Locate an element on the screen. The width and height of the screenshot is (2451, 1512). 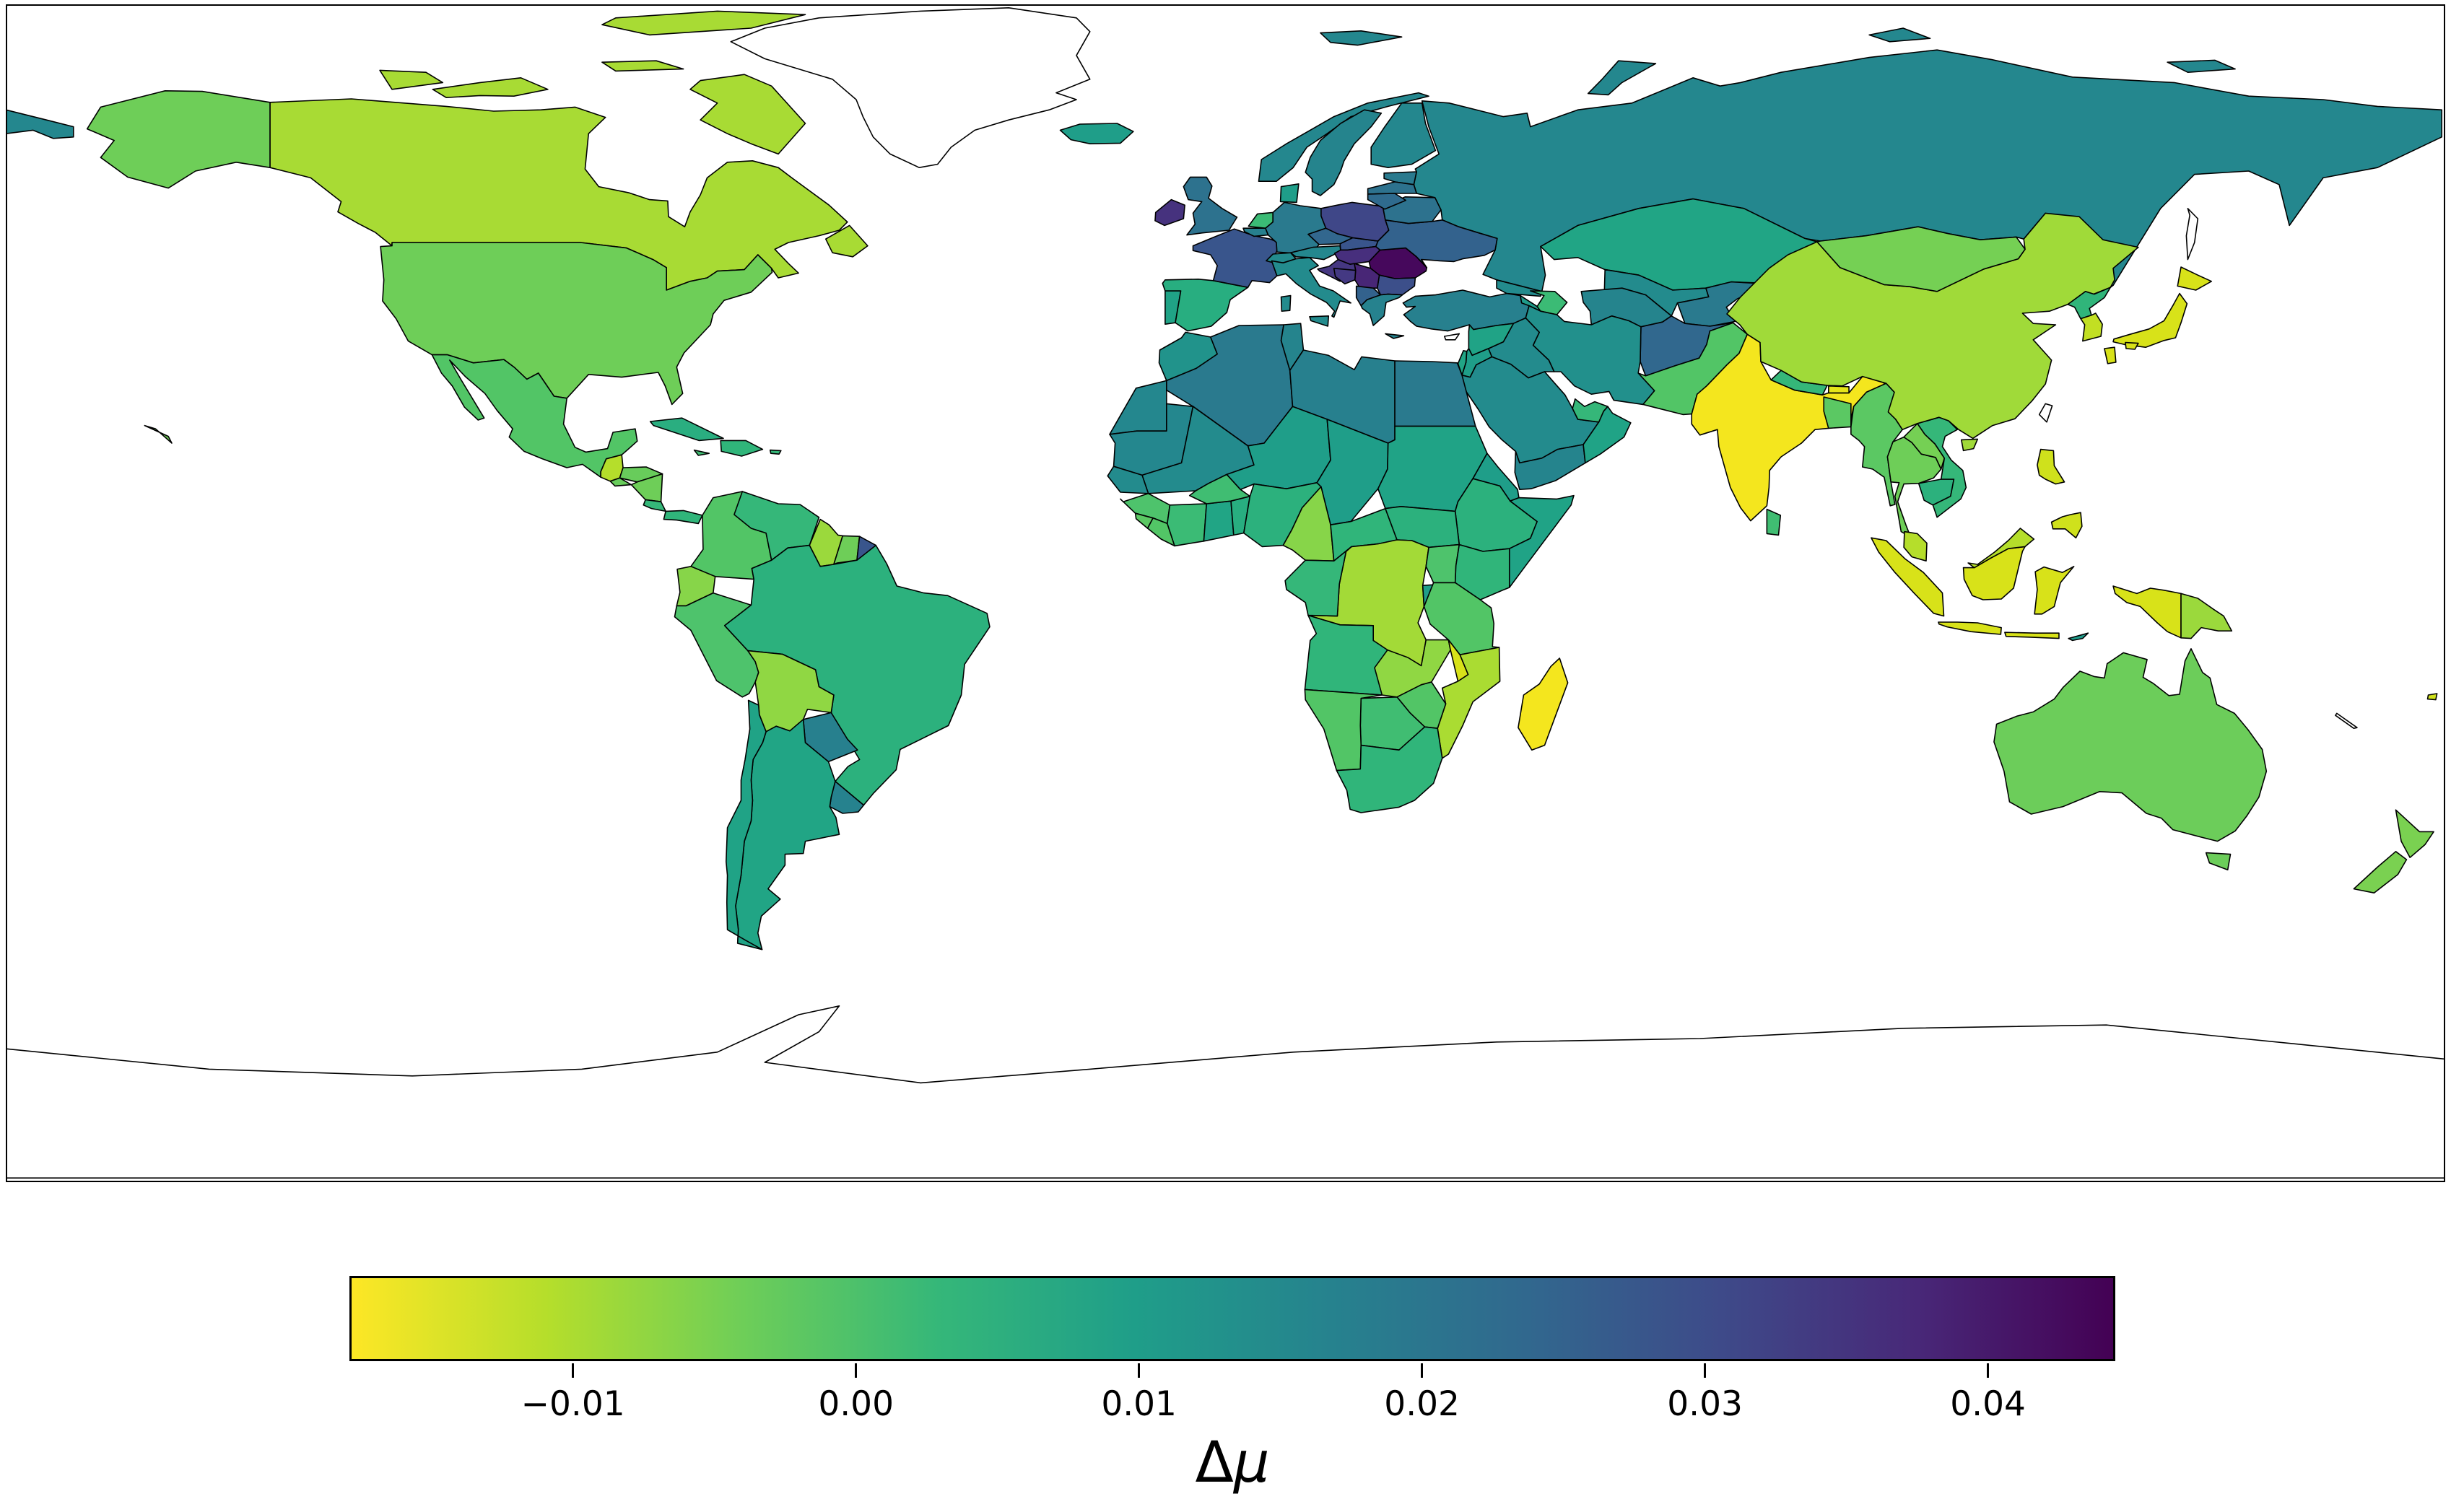
country-france is located at coordinates (1236, 258).